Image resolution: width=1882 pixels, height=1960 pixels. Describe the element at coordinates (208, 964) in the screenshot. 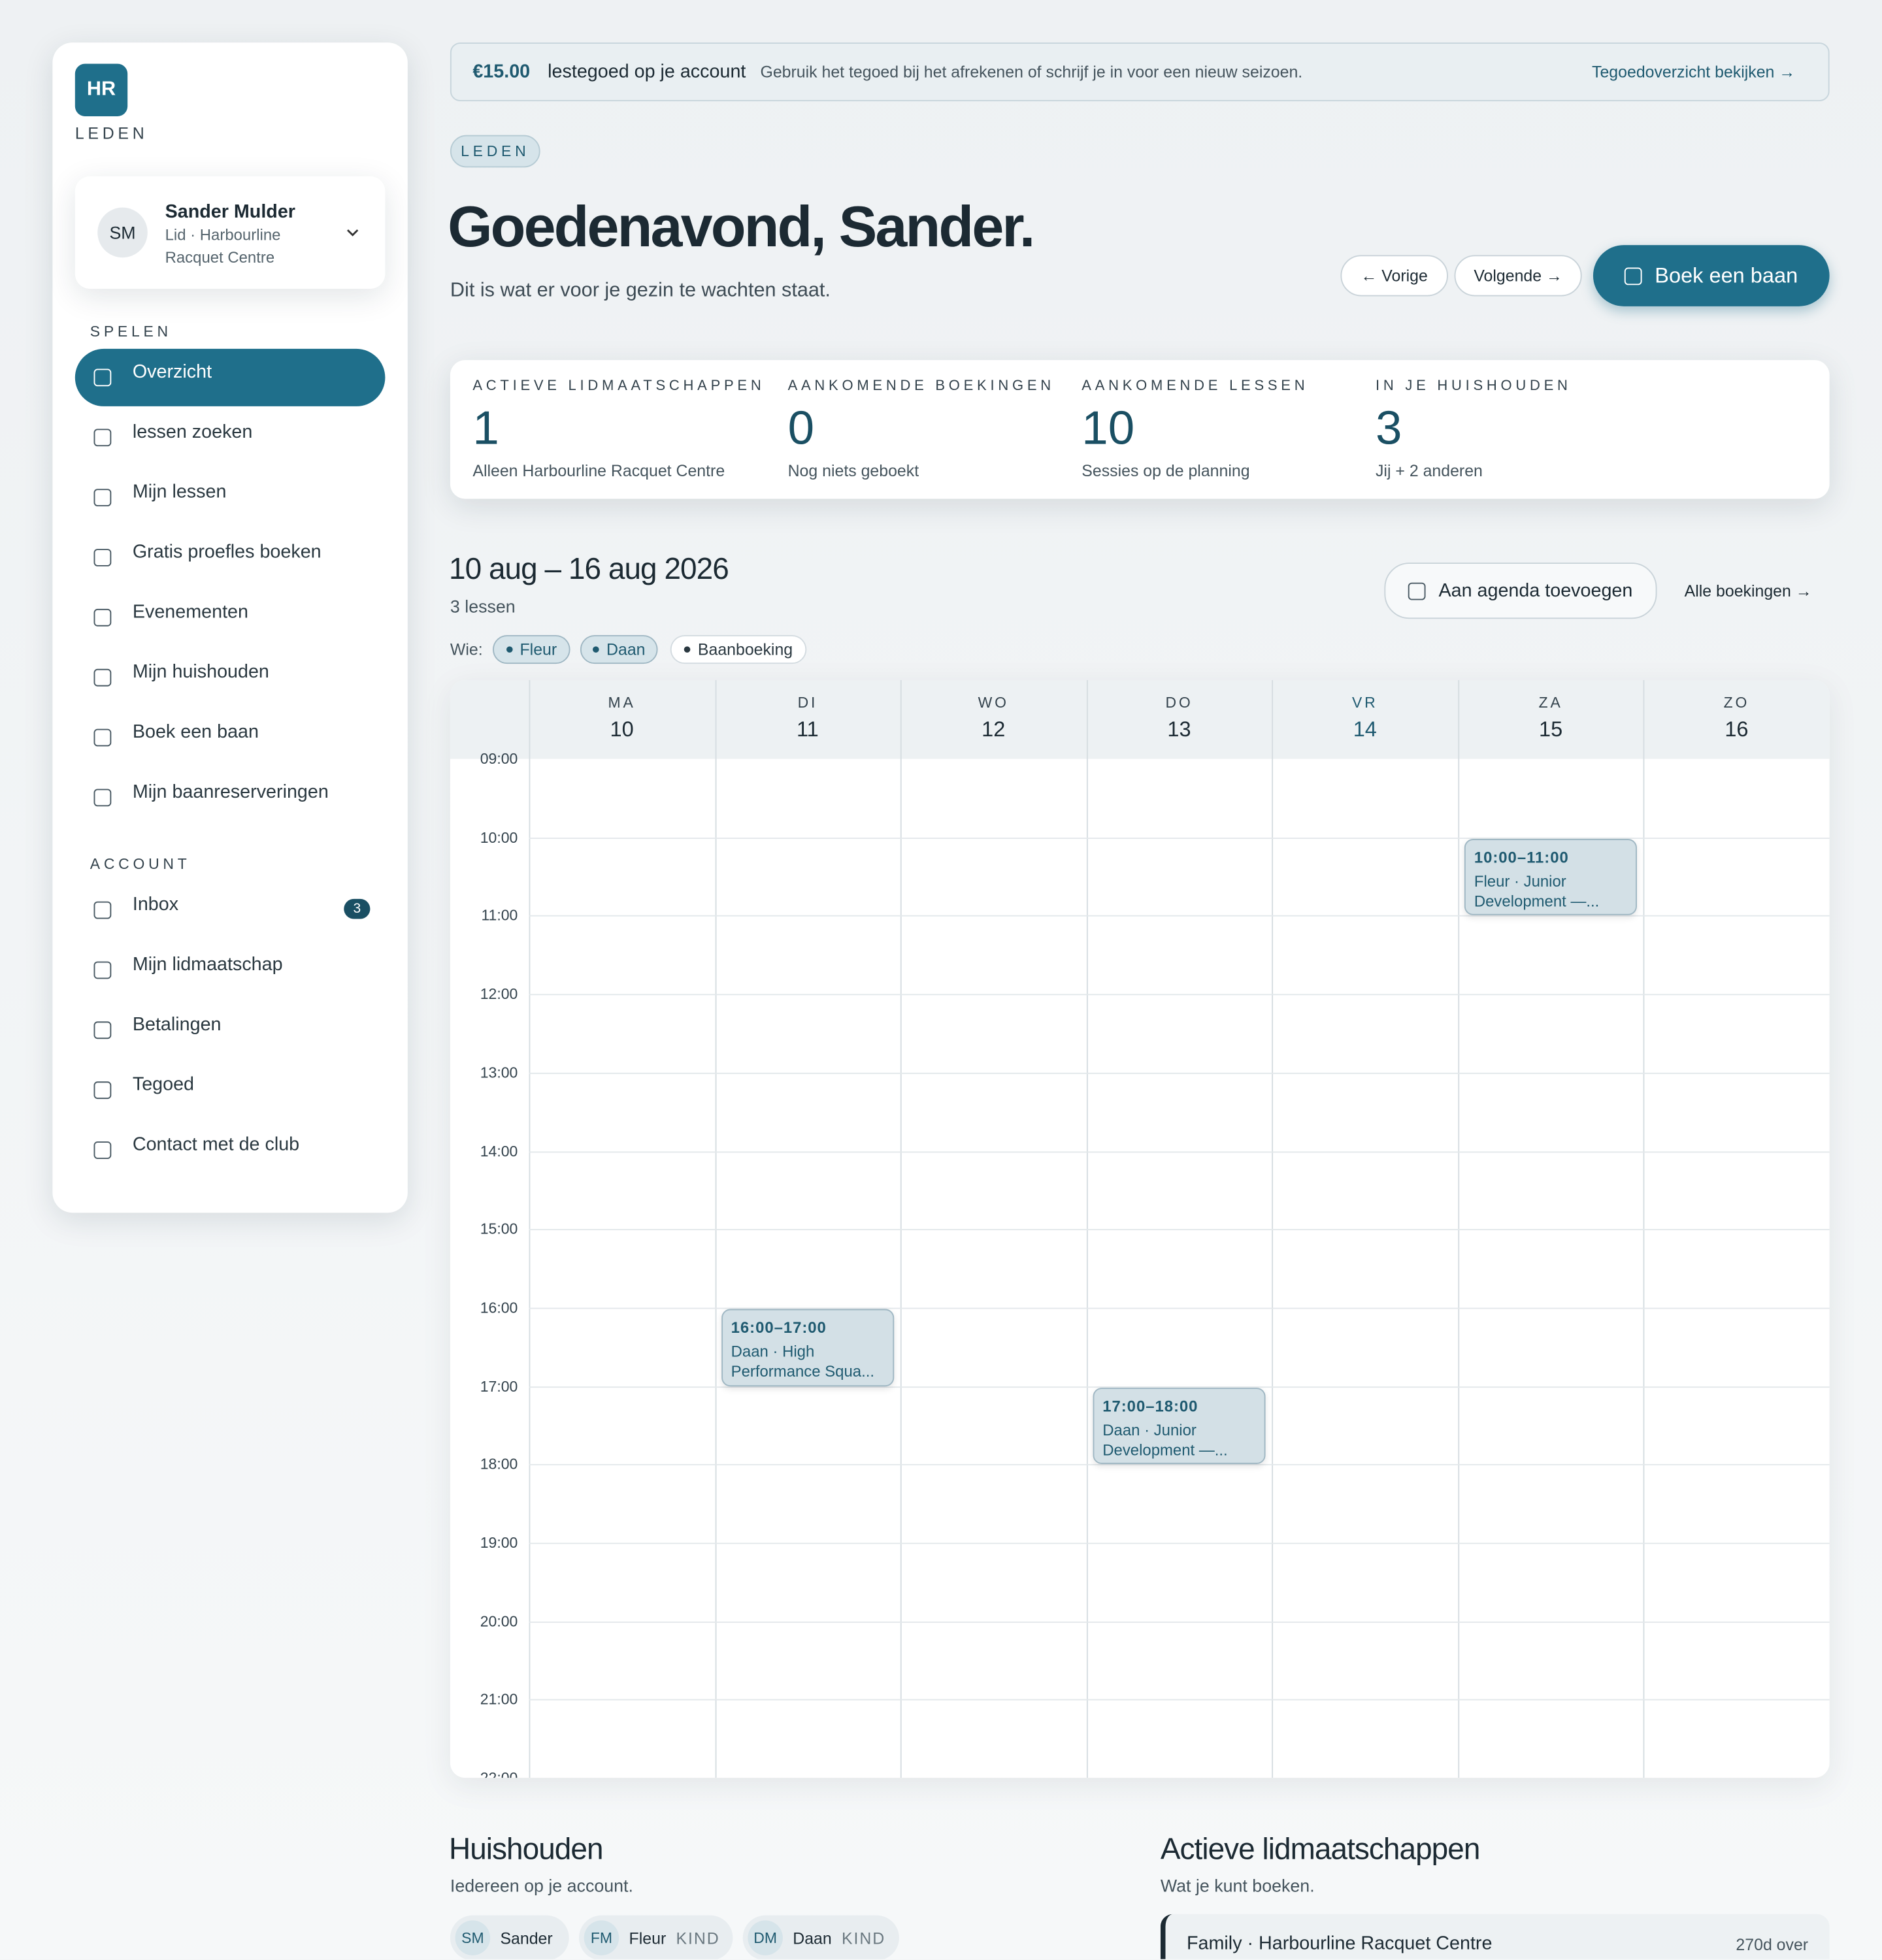

I see `nav-item: Mijn lidmaatschap` at that location.